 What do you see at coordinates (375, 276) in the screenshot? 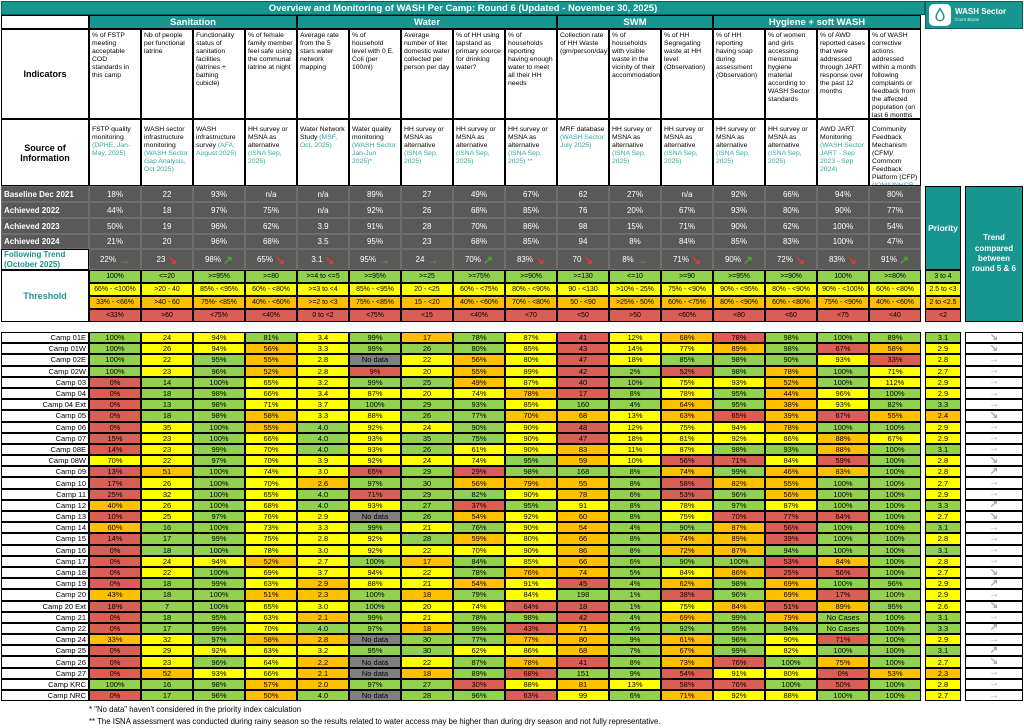
I see `threshold-cell: >=95%` at bounding box center [375, 276].